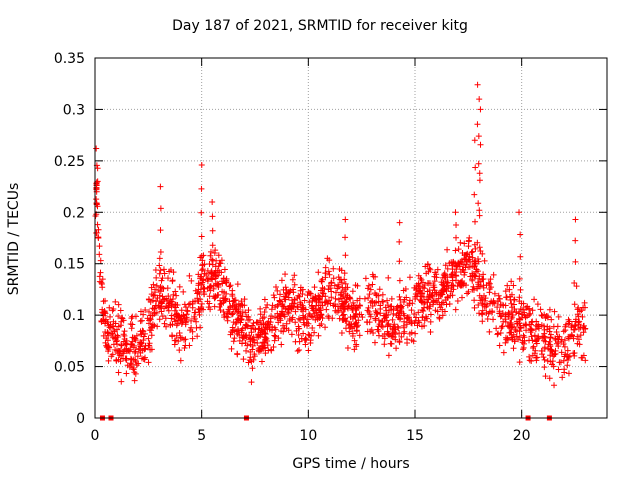 Image resolution: width=640 pixels, height=480 pixels. What do you see at coordinates (95, 436) in the screenshot?
I see `x-tick-label: 0` at bounding box center [95, 436].